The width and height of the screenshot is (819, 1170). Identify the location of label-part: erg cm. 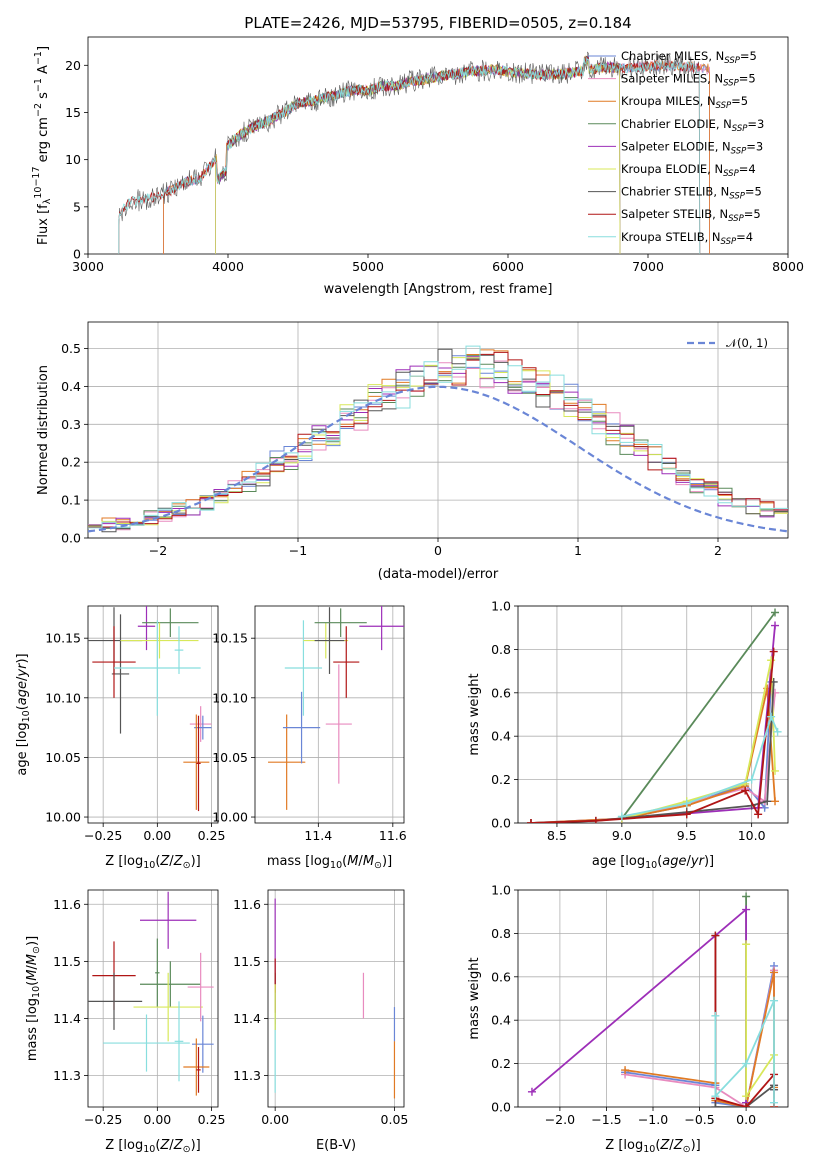
(43, 141).